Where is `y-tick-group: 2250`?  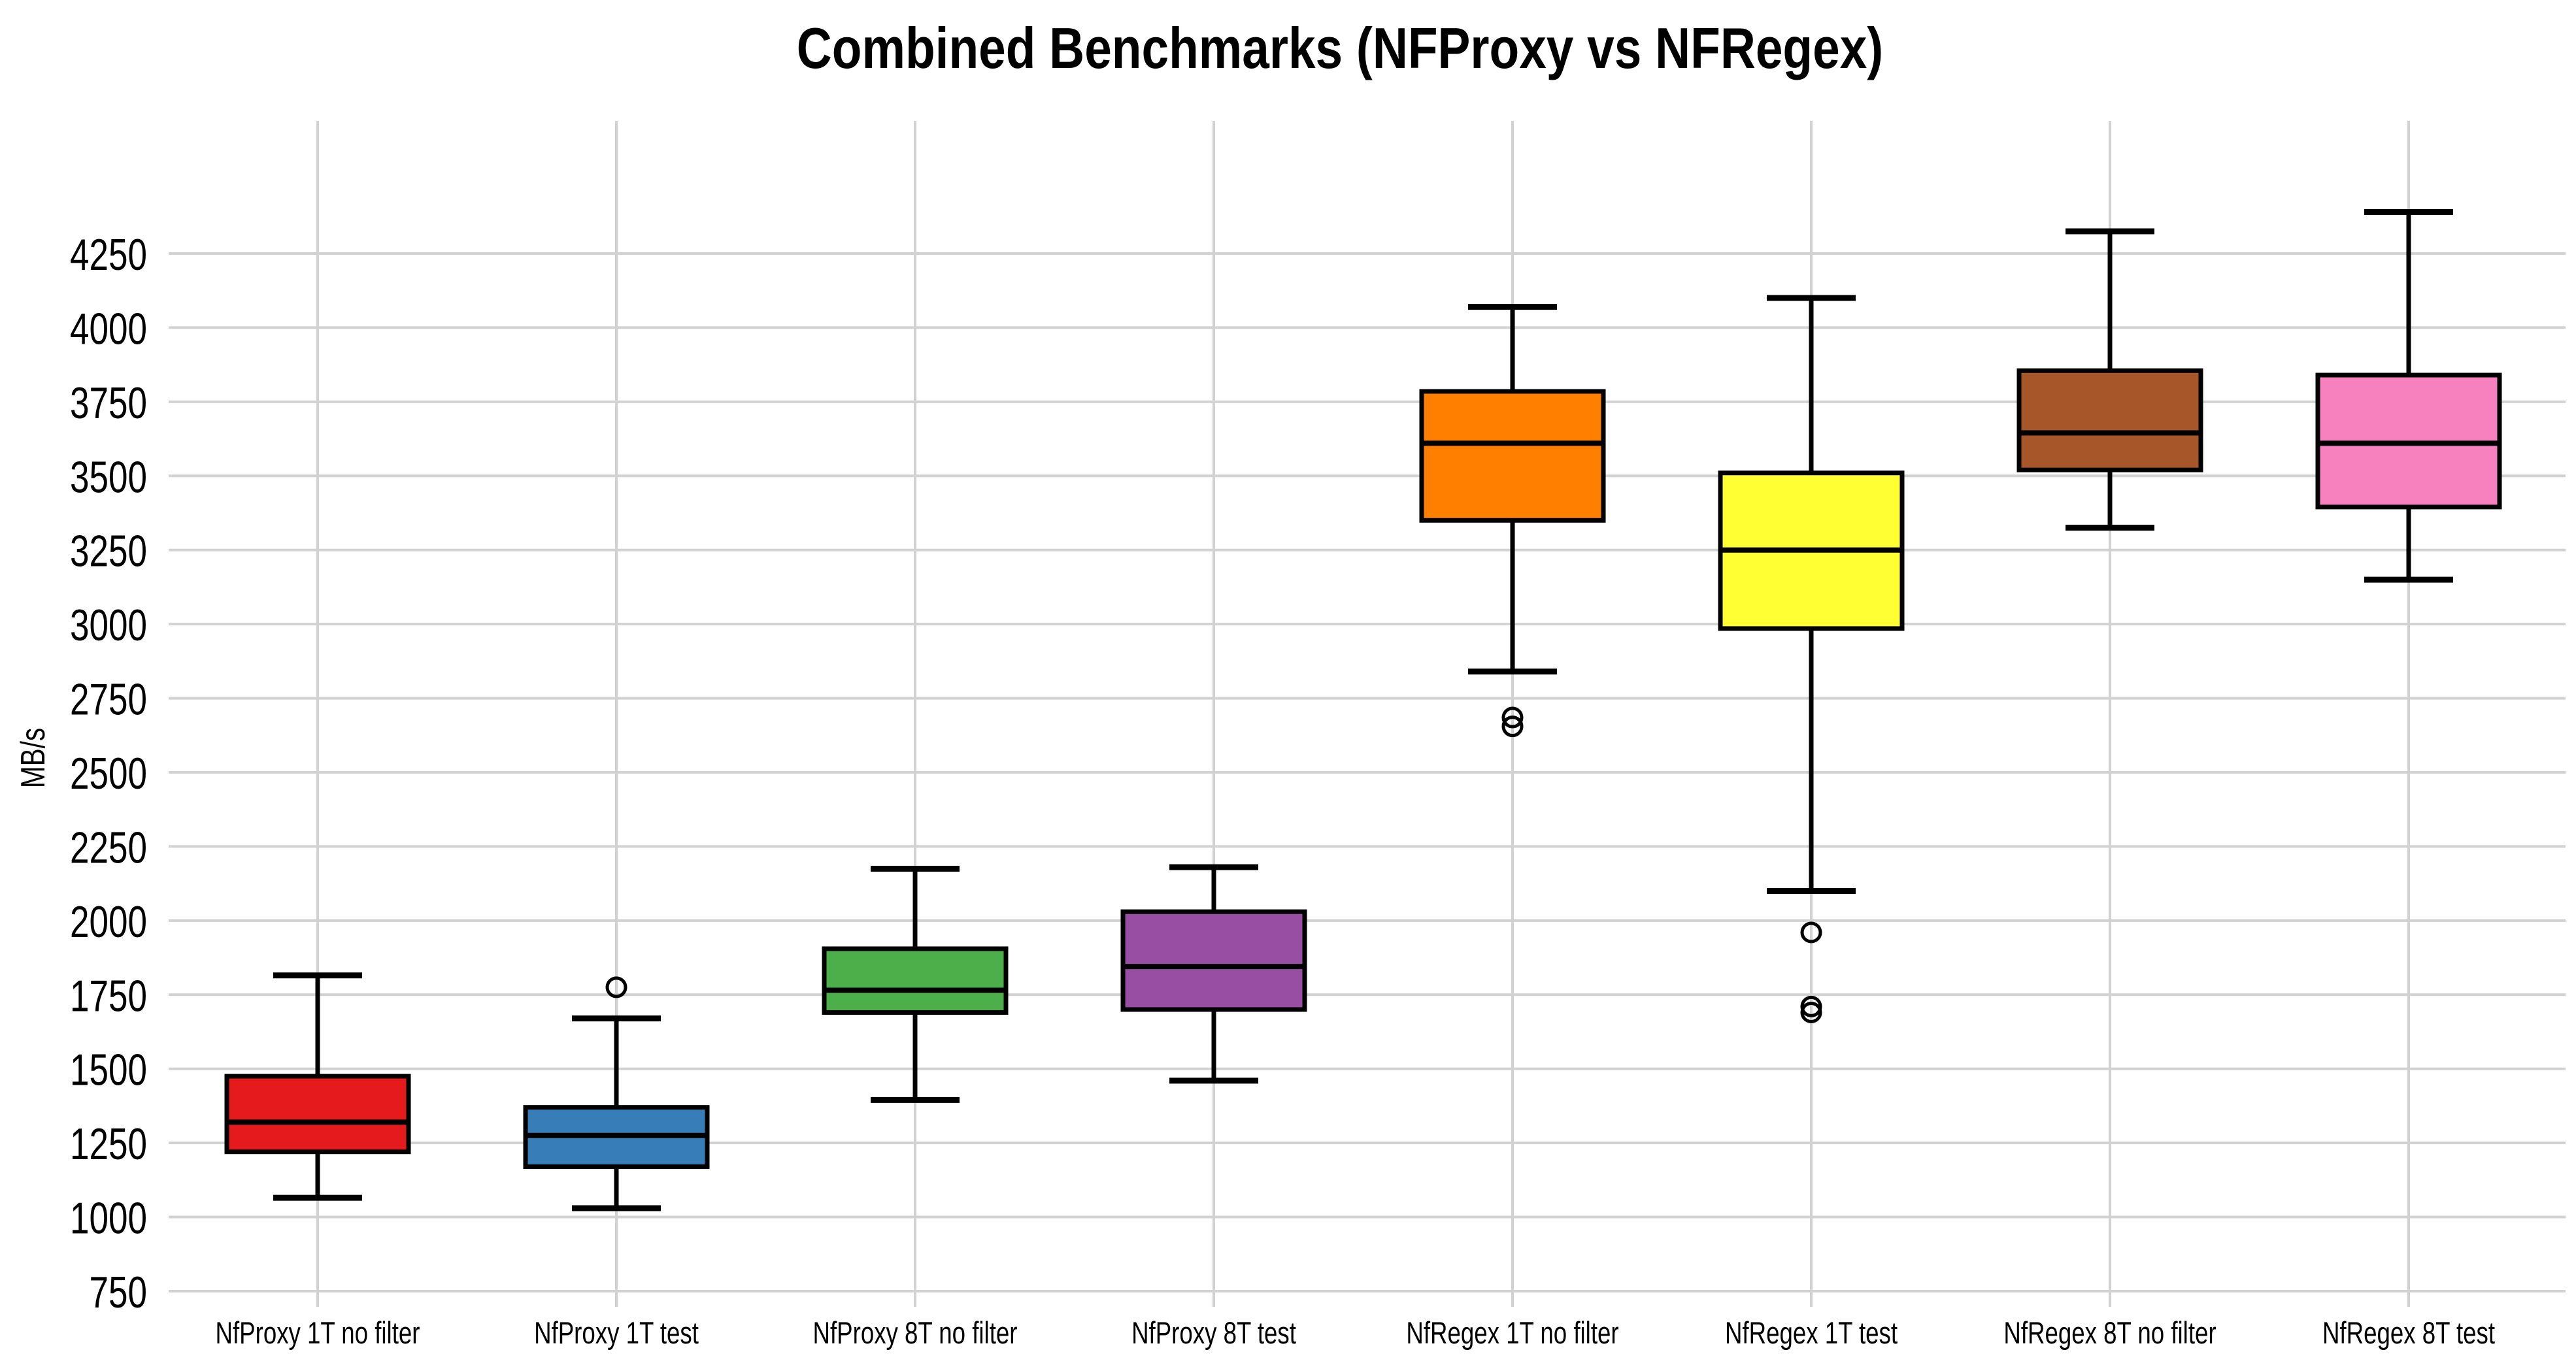 y-tick-group: 2250 is located at coordinates (108, 847).